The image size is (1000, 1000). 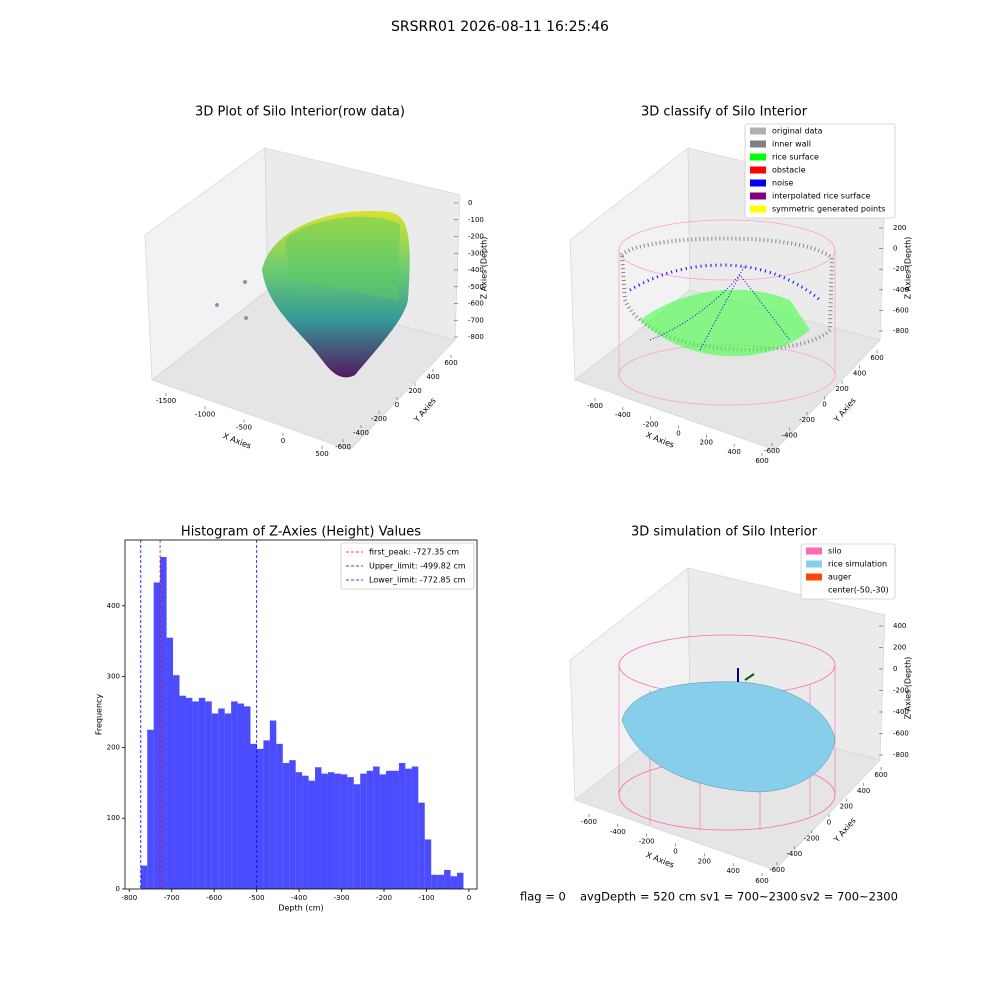 What do you see at coordinates (782, 183) in the screenshot?
I see `legend-label: noise` at bounding box center [782, 183].